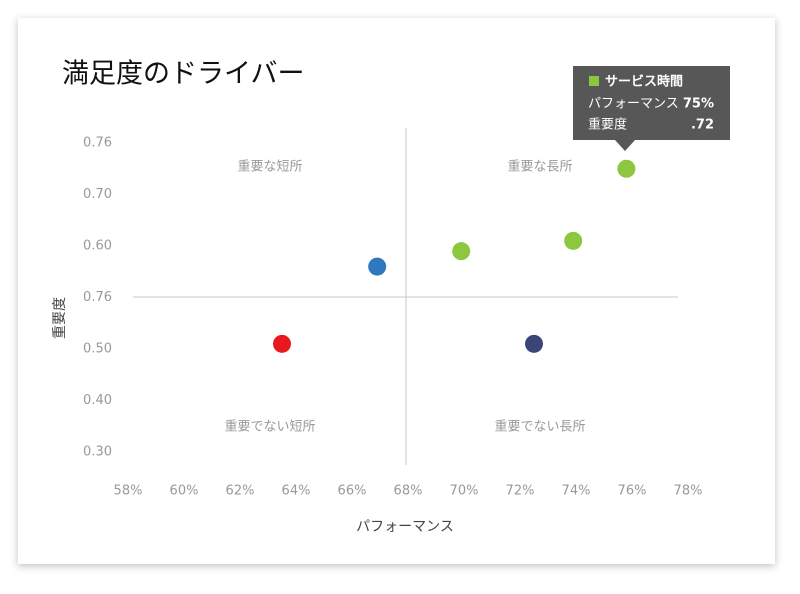  I want to click on x-tick-label: 66%, so click(352, 491).